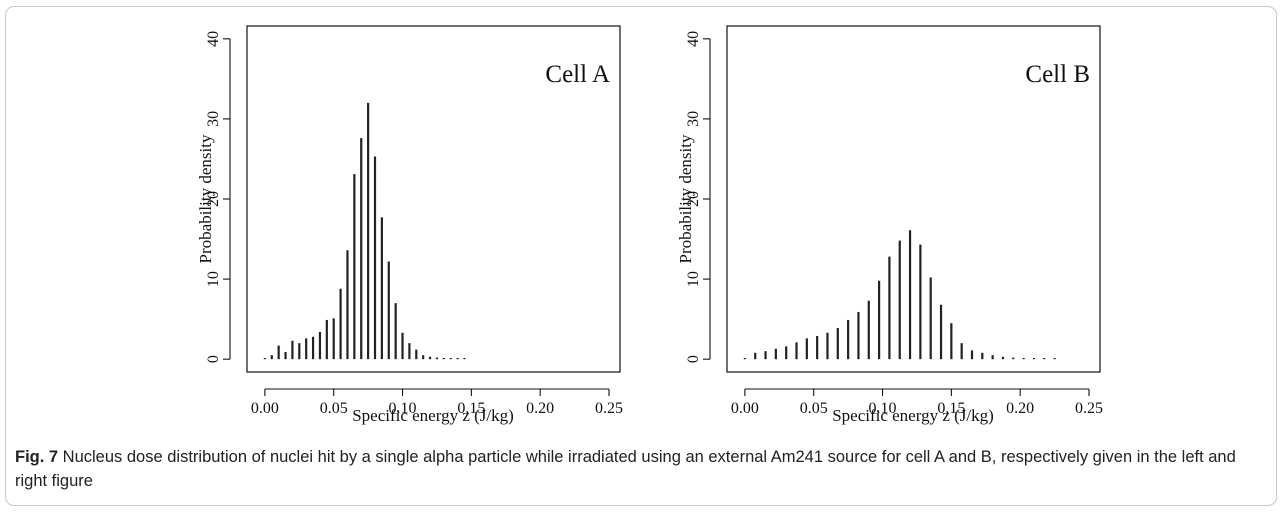 The width and height of the screenshot is (1284, 515). I want to click on chart-annotation: Cell B, so click(1057, 74).